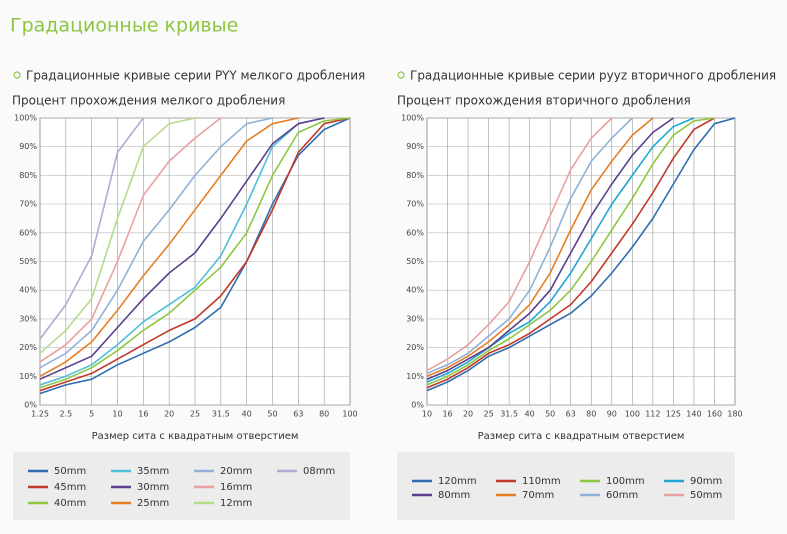 The image size is (787, 534). Describe the element at coordinates (319, 471) in the screenshot. I see `legend-label: 08mm` at that location.